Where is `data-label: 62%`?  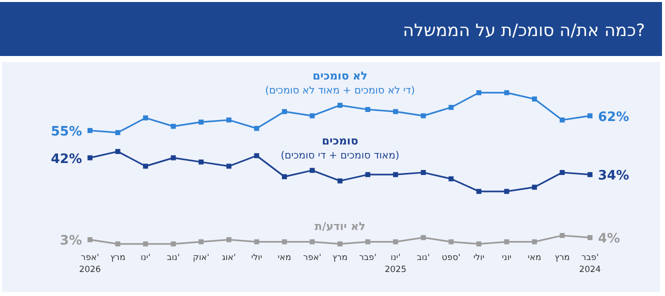
data-label: 62% is located at coordinates (614, 117).